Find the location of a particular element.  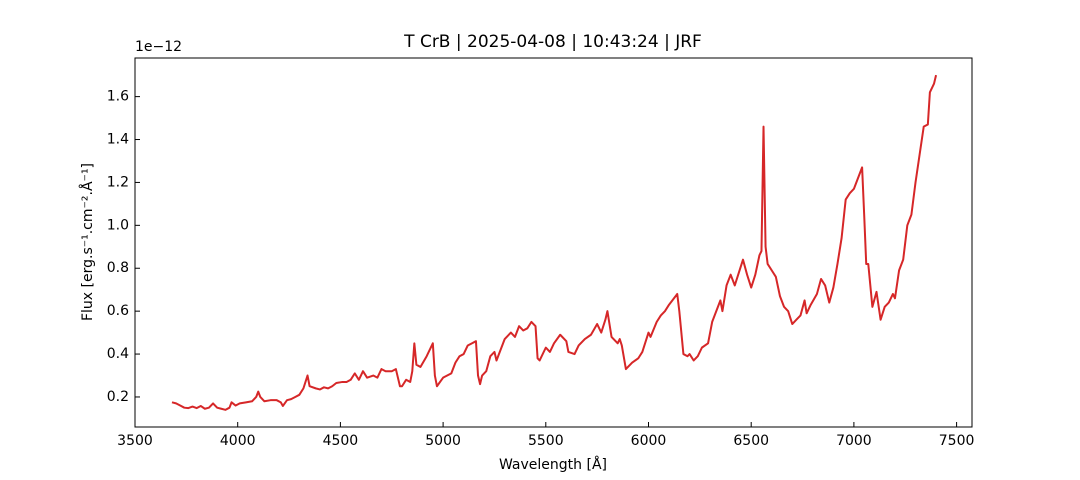

y-tick-label: 1.0 is located at coordinates (118, 225).